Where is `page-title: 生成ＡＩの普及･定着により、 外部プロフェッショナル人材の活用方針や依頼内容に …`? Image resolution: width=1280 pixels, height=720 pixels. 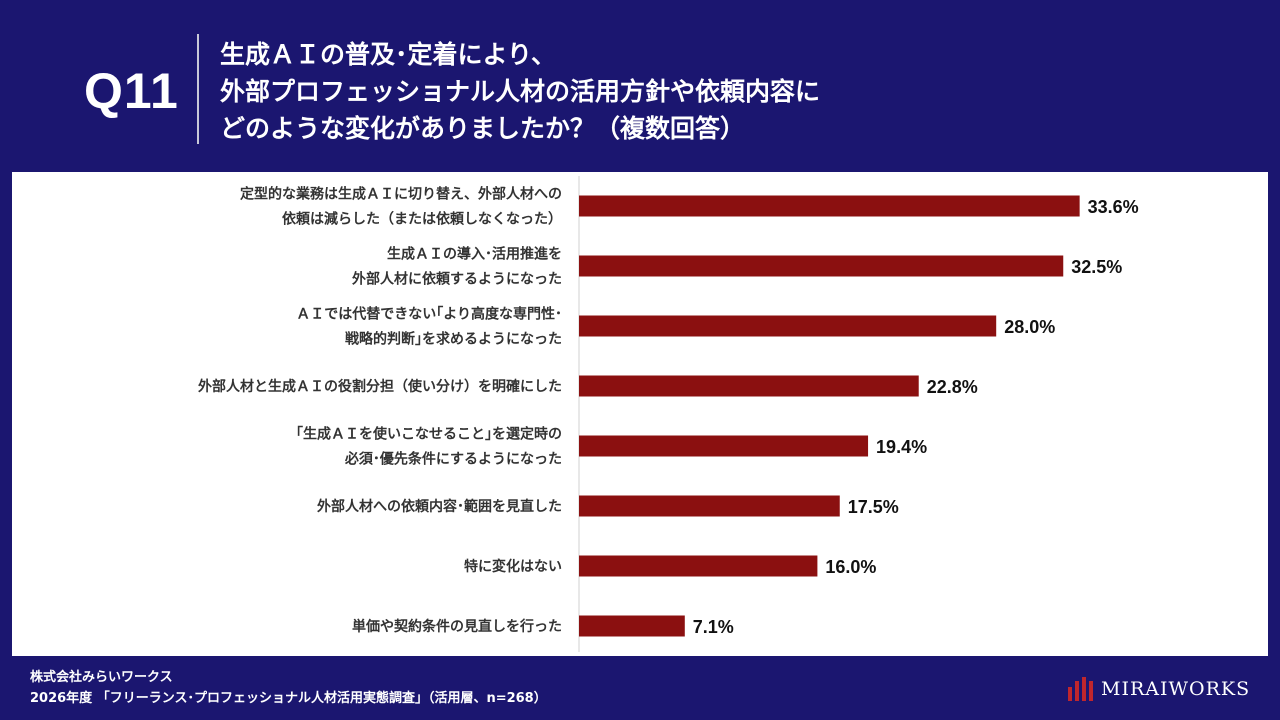 page-title: 生成ＡＩの普及･定着により、 外部プロフェッショナル人材の活用方針や依頼内容に … is located at coordinates (520, 91).